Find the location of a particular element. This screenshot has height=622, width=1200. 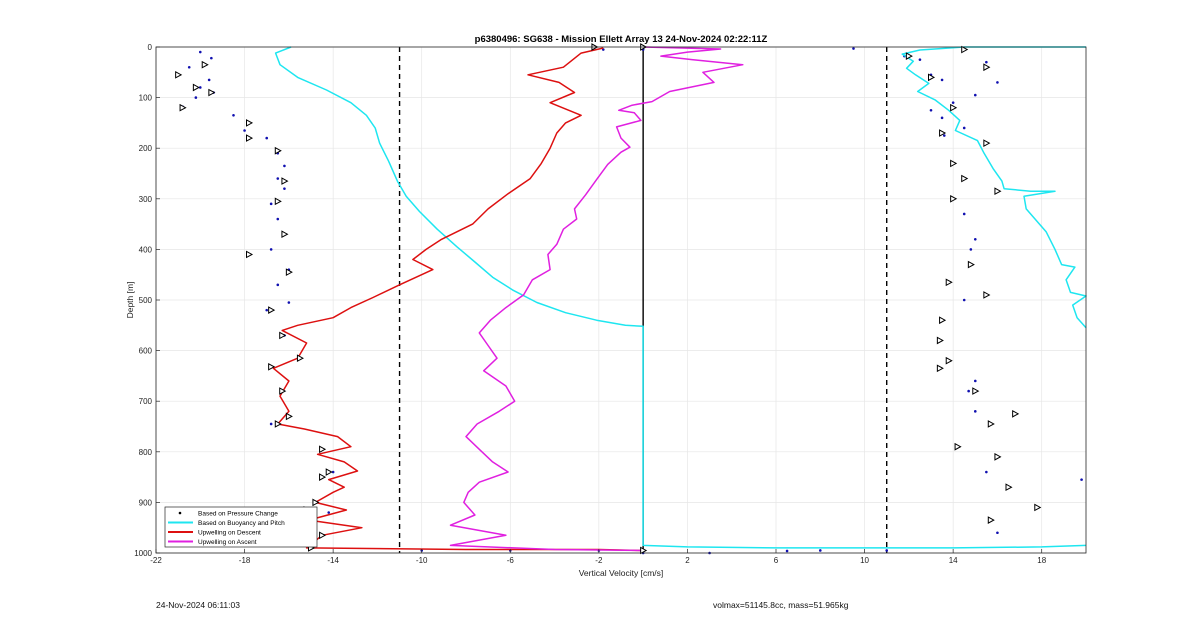

y-tick-label: 700 is located at coordinates (146, 401).